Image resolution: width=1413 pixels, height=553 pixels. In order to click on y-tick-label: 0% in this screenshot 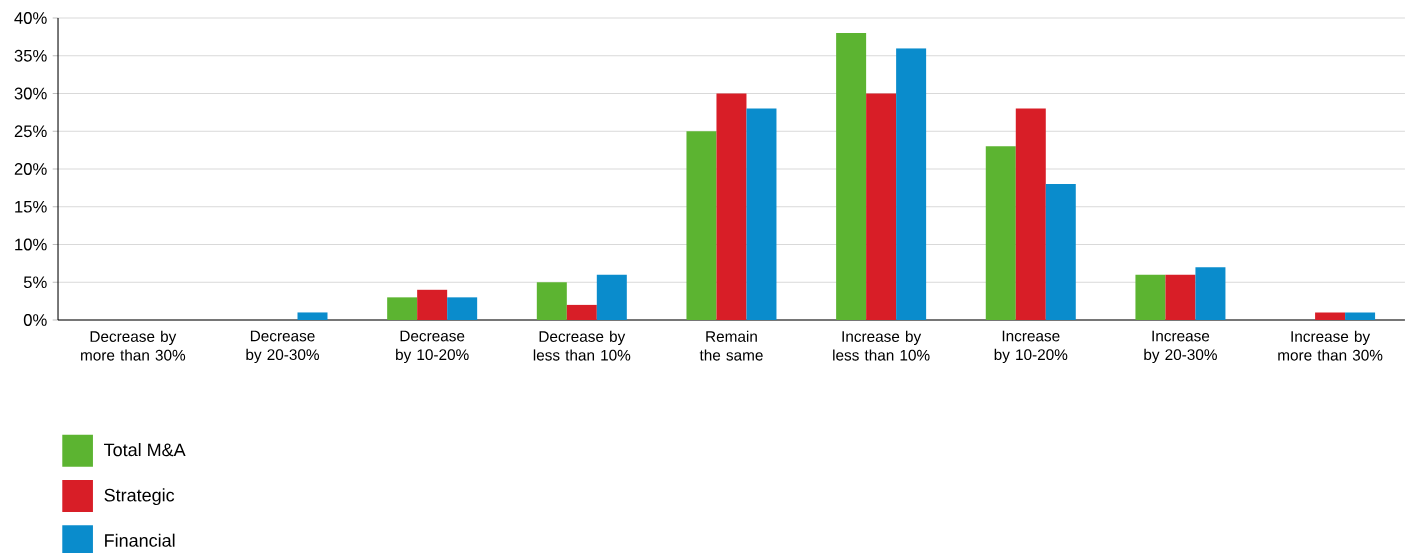, I will do `click(35, 320)`.